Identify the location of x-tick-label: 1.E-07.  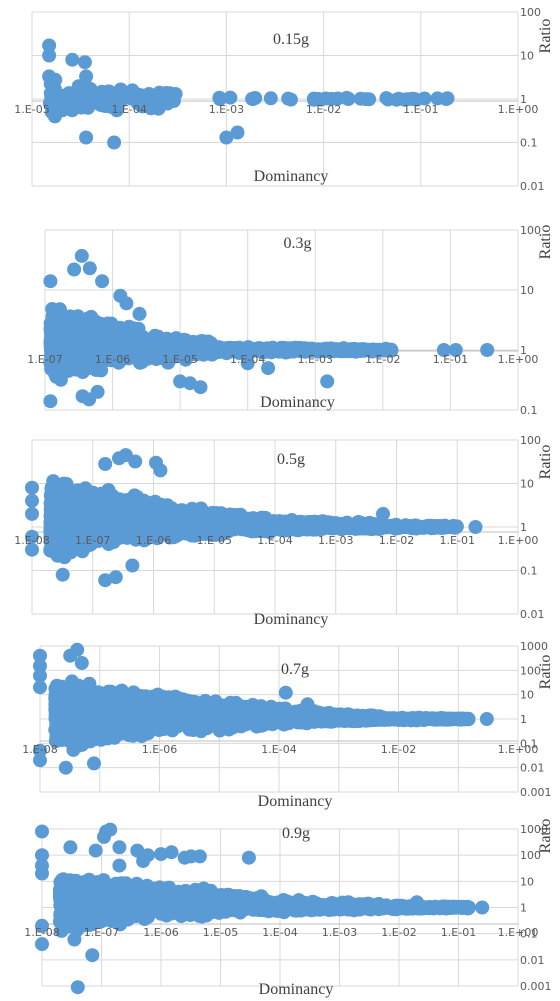
(44, 359).